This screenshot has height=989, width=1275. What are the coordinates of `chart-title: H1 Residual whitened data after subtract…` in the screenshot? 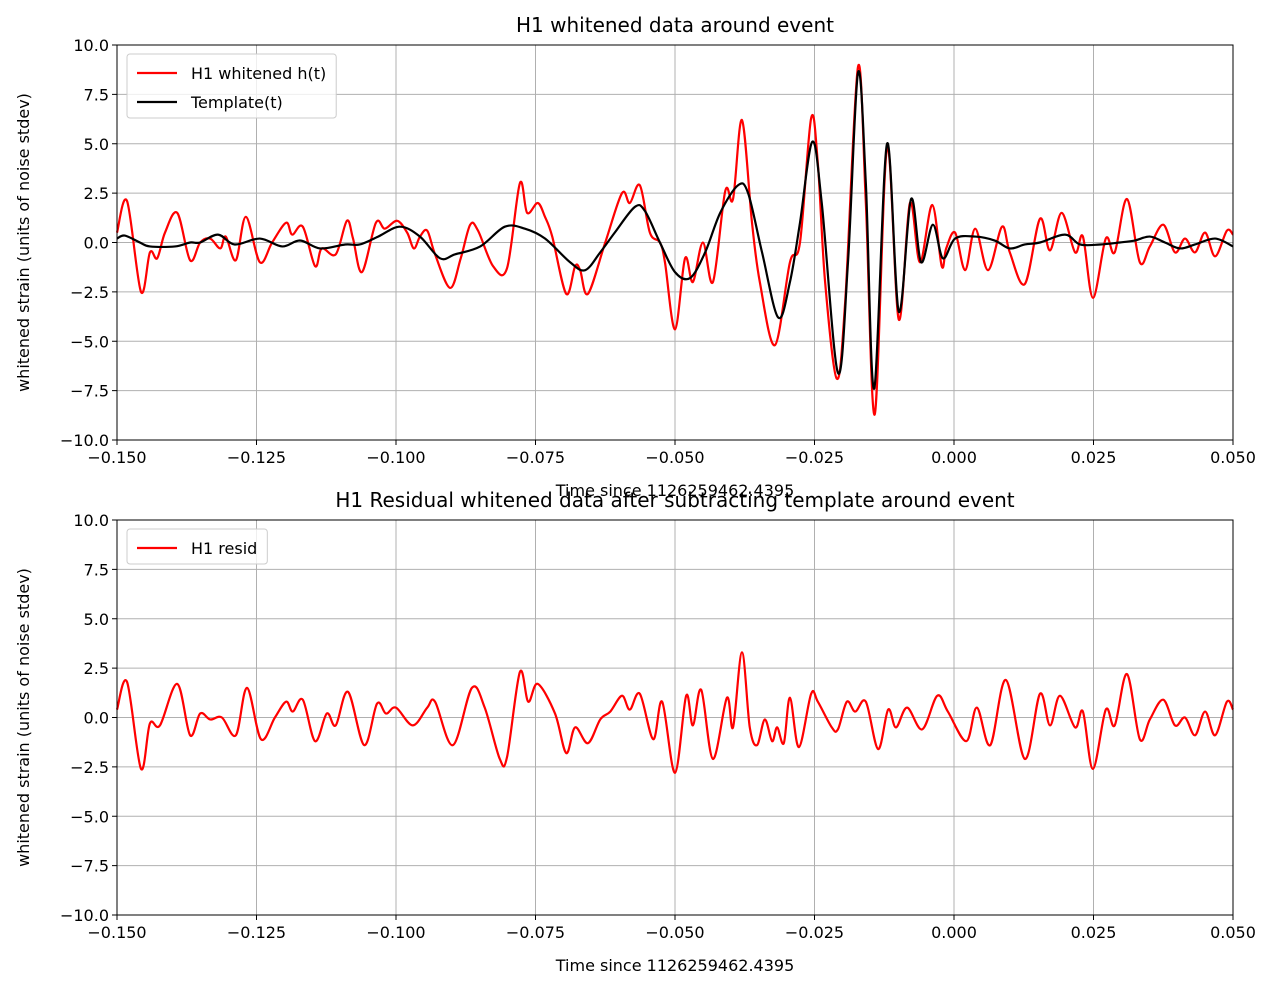 It's located at (674, 500).